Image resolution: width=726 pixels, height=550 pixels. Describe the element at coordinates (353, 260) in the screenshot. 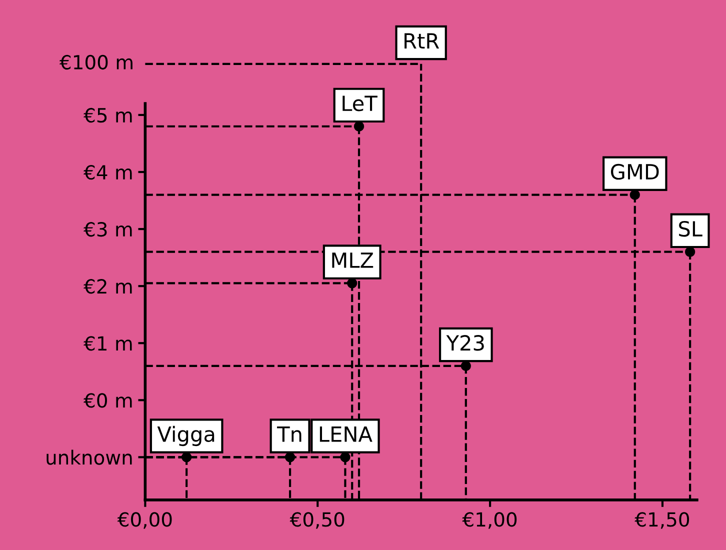

I see `data-label: MLZ` at that location.